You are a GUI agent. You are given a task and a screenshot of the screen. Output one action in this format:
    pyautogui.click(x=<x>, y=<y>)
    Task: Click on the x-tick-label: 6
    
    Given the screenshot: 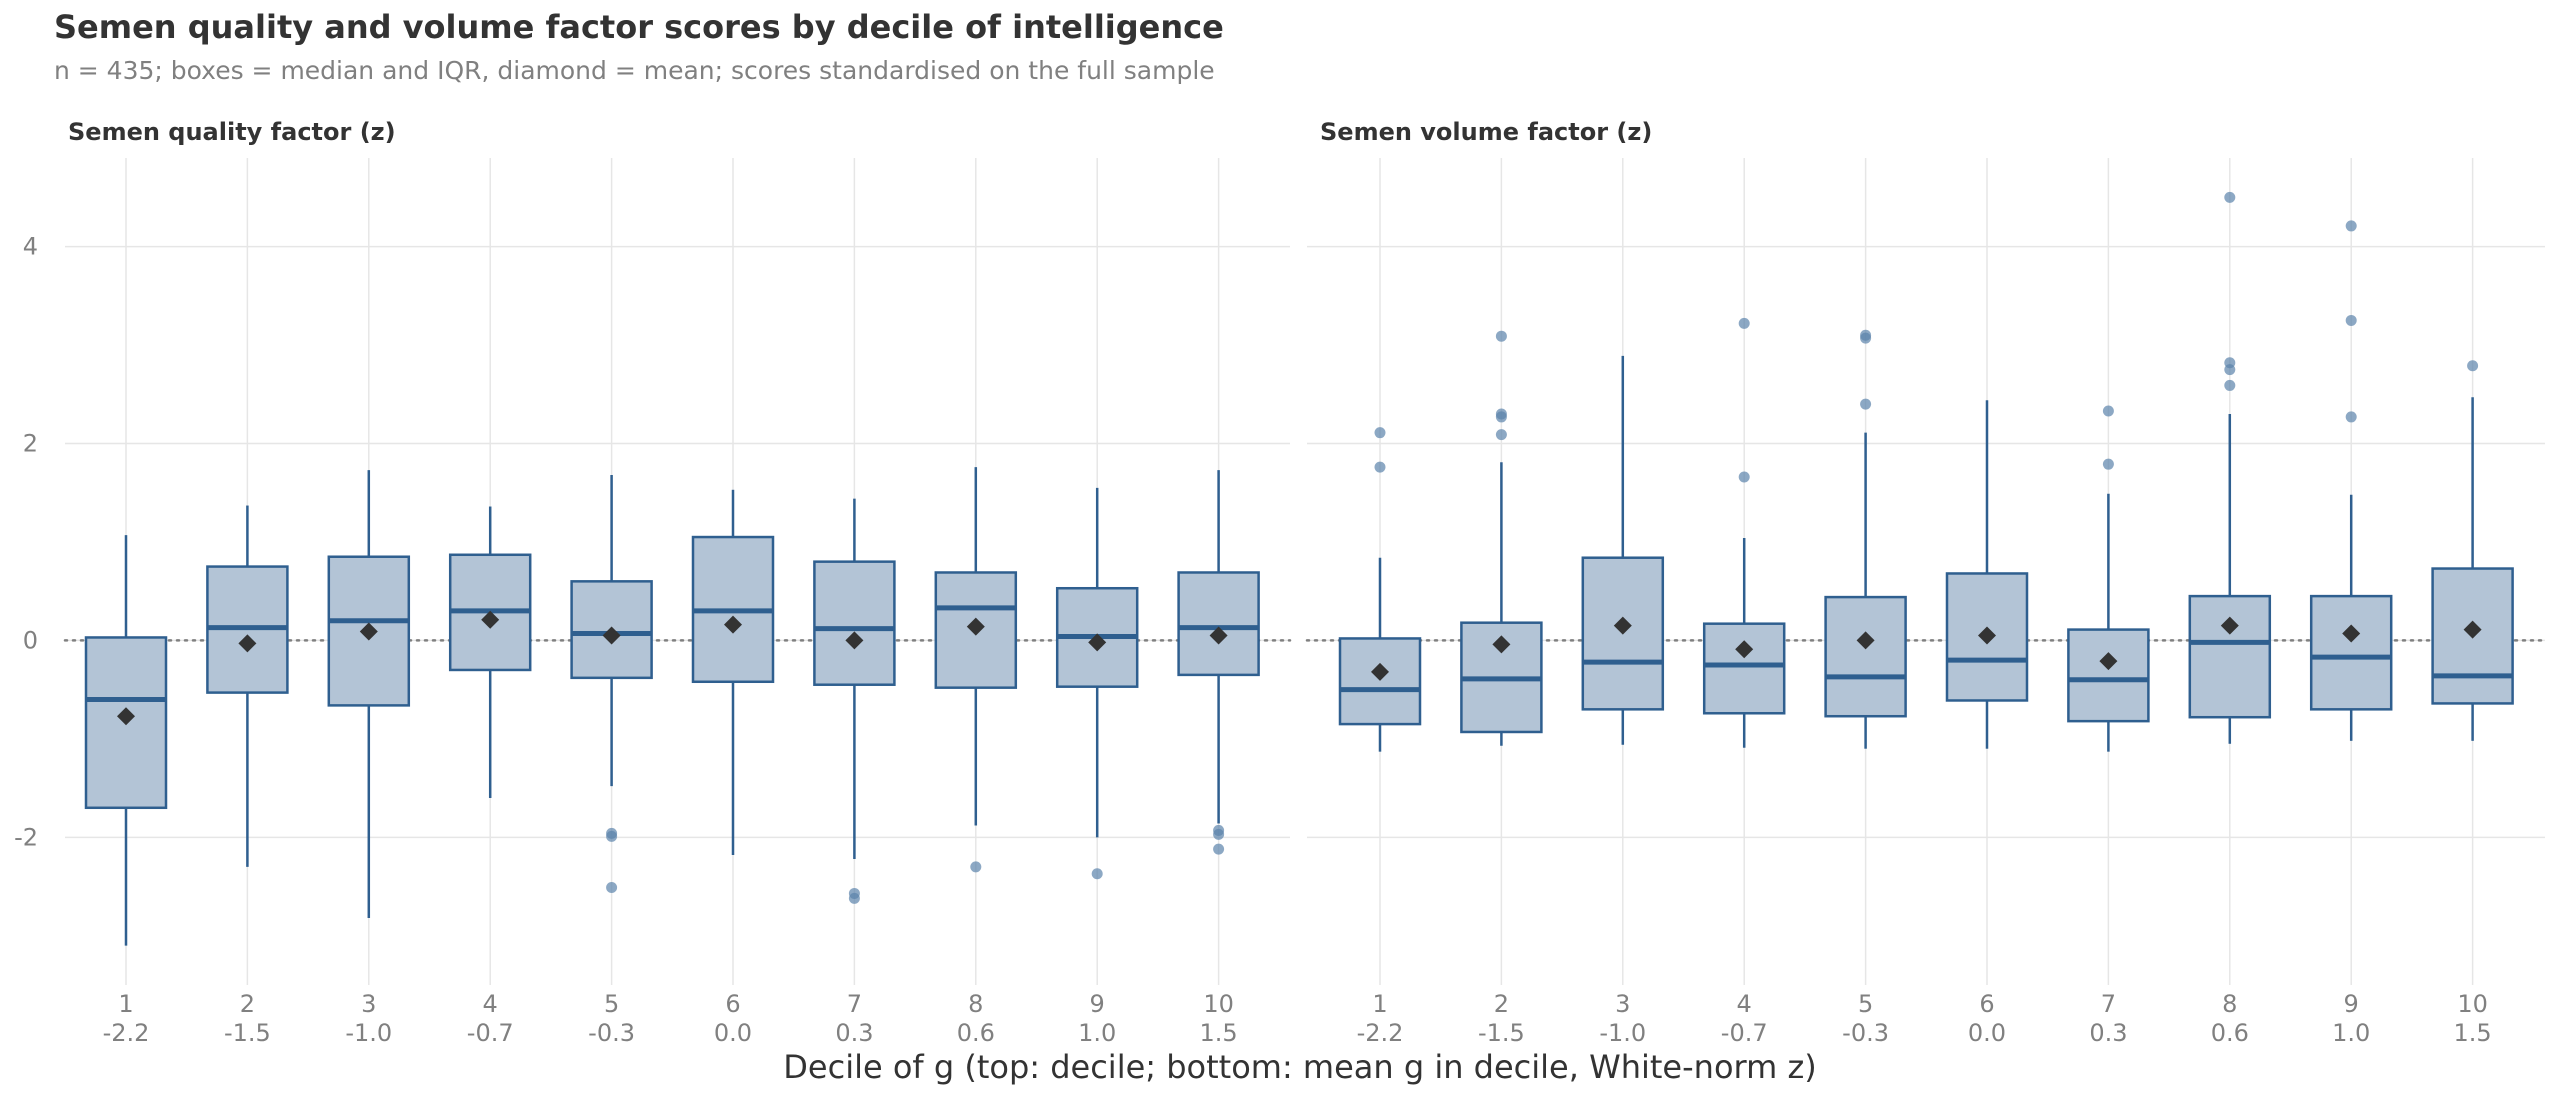 What is the action you would take?
    pyautogui.click(x=732, y=1004)
    